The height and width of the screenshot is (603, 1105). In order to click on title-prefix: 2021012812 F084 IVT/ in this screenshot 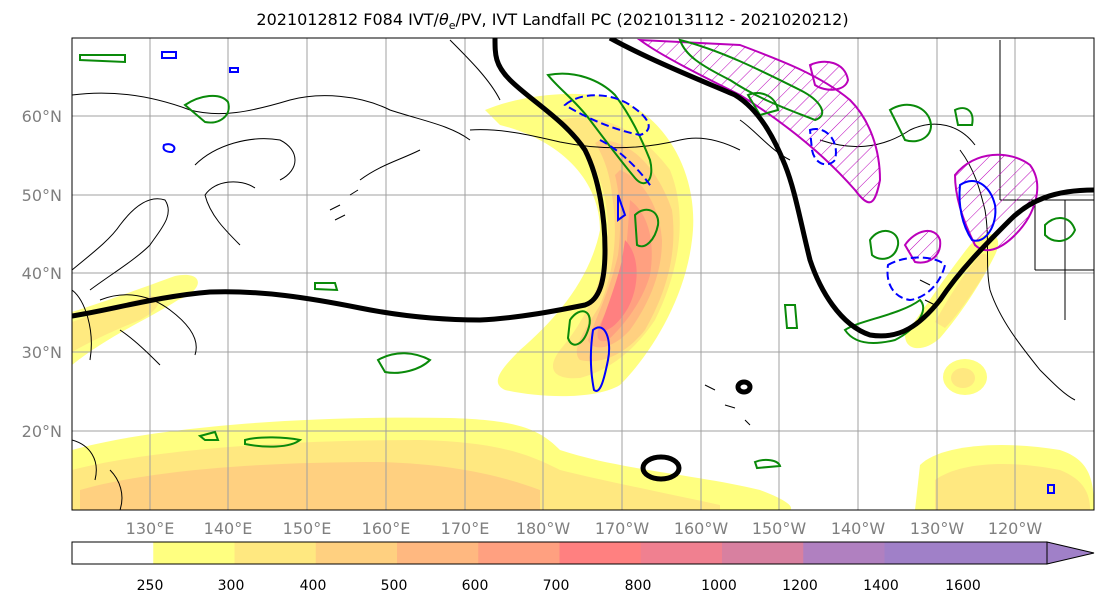, I will do `click(347, 19)`.